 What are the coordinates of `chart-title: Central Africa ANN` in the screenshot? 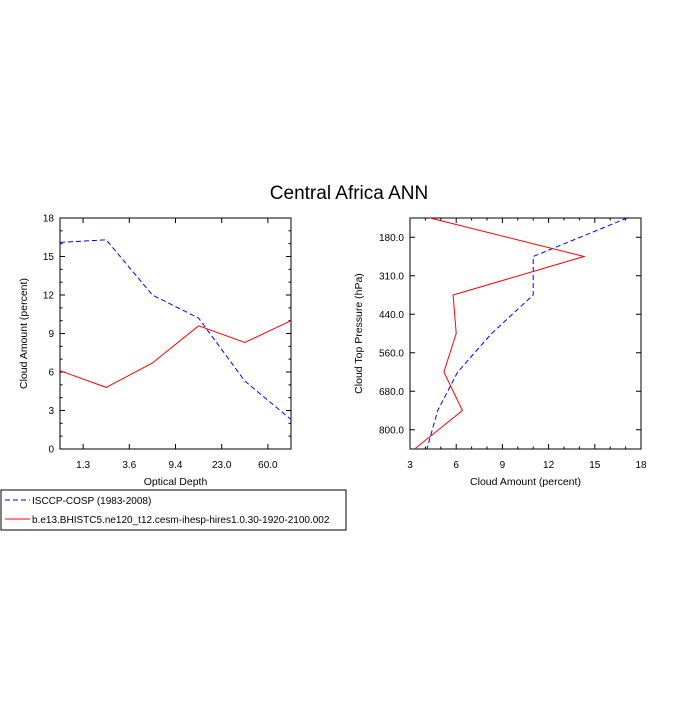 It's located at (349, 193).